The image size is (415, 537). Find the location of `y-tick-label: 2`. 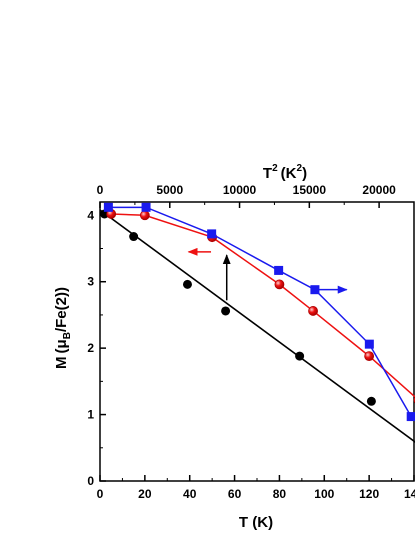

y-tick-label: 2 is located at coordinates (90, 348).